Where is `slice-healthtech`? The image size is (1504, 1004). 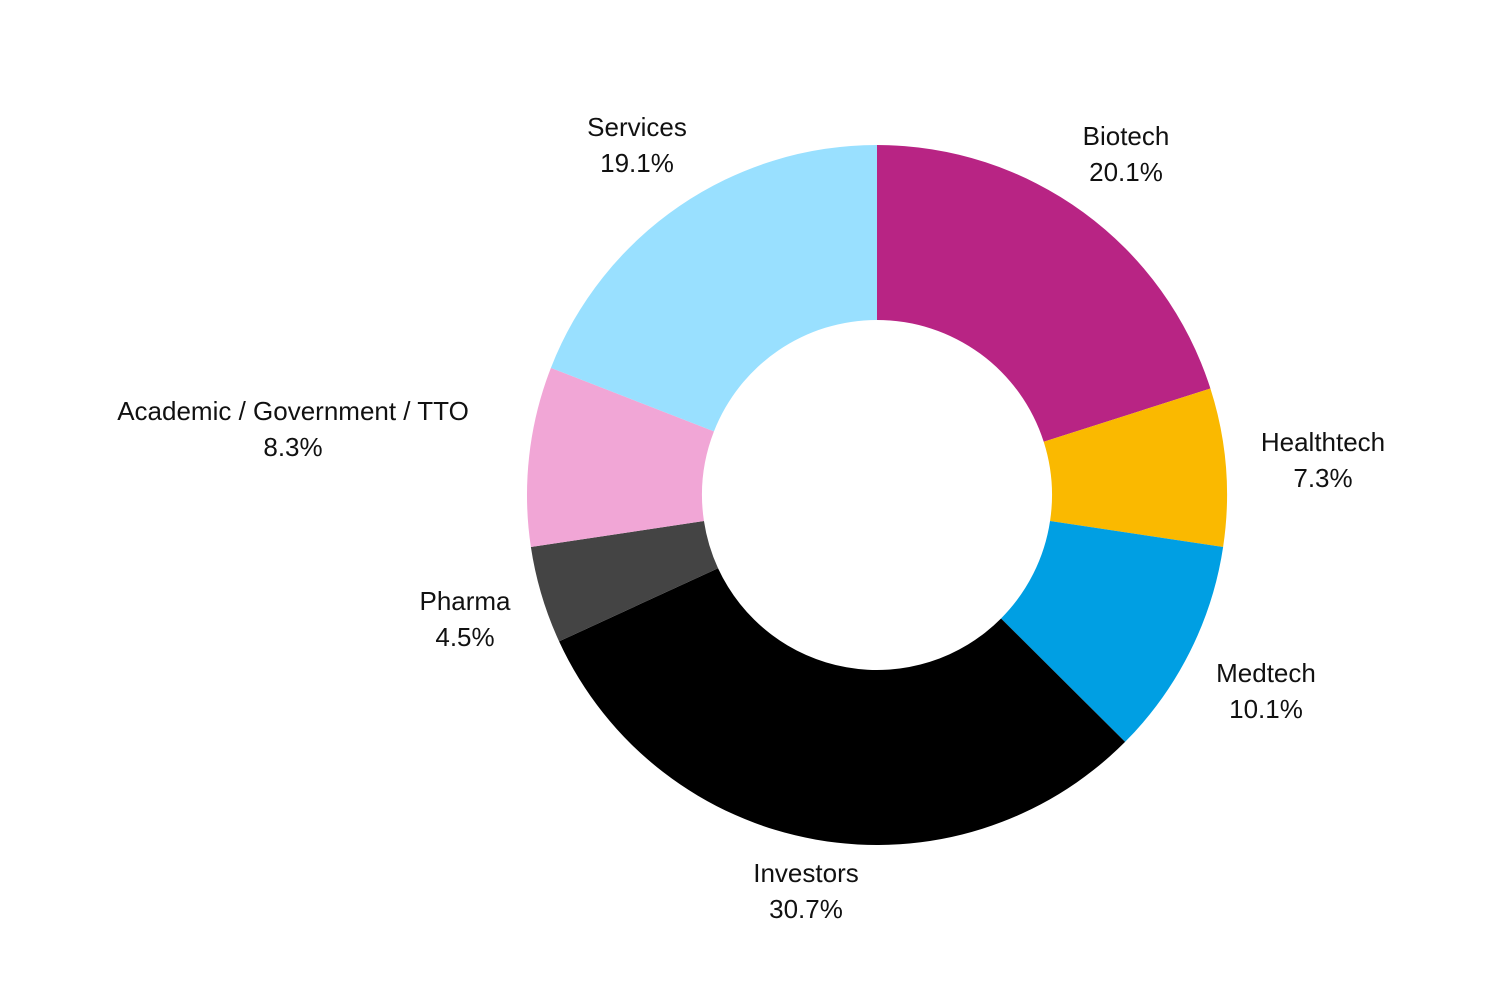
slice-healthtech is located at coordinates (1135, 467).